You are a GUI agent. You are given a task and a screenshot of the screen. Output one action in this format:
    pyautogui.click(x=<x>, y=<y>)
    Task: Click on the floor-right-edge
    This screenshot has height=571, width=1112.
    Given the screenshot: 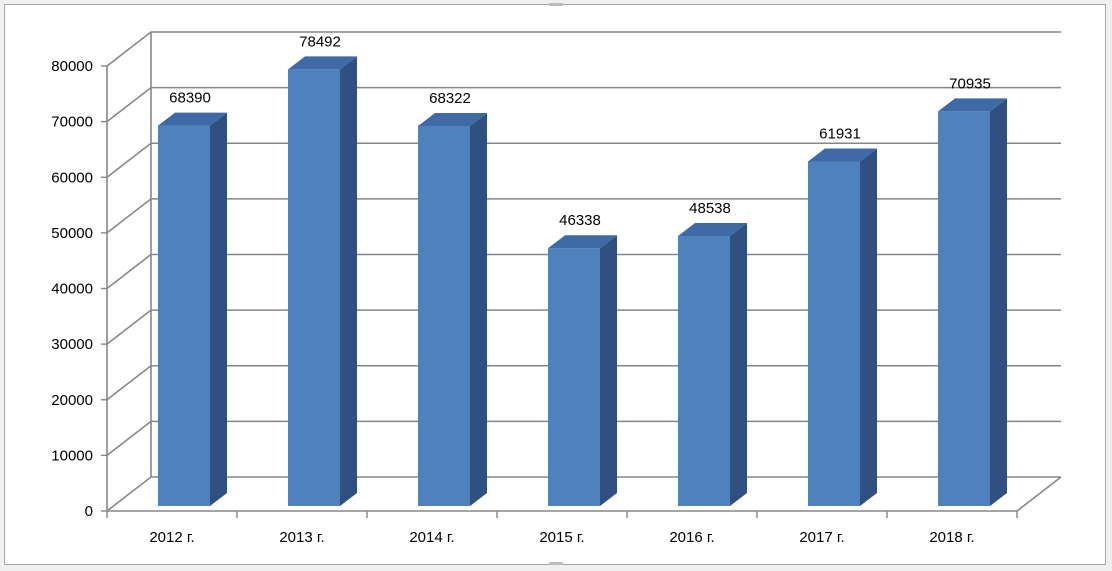 What is the action you would take?
    pyautogui.click(x=1039, y=494)
    